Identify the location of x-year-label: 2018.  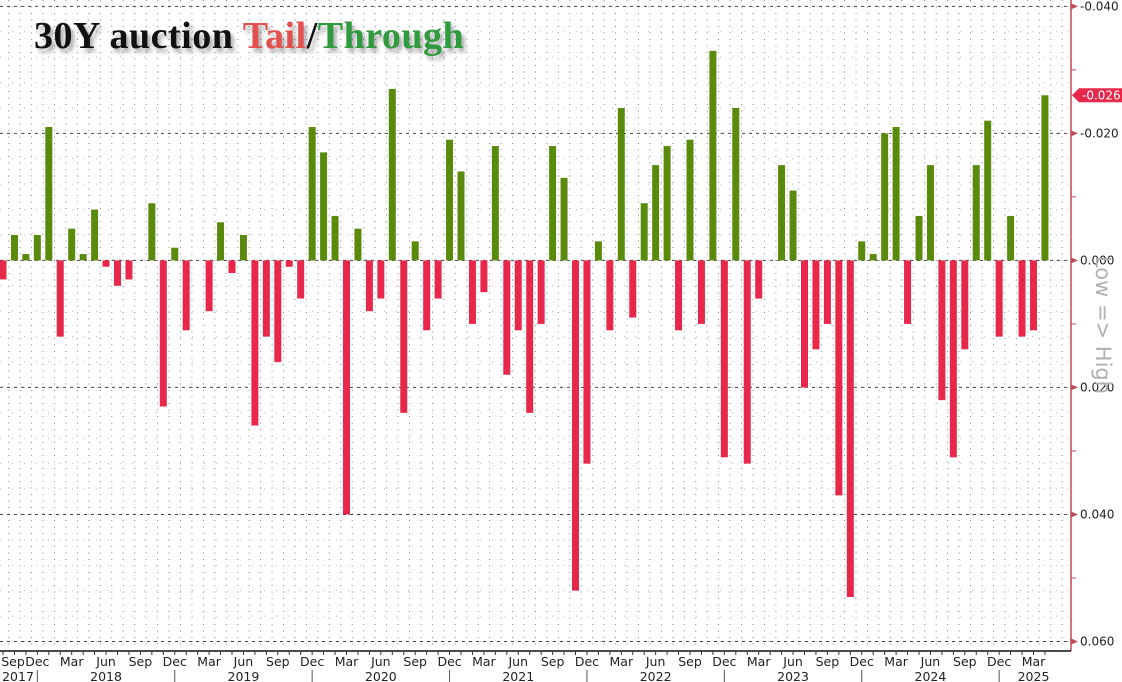
(106, 675).